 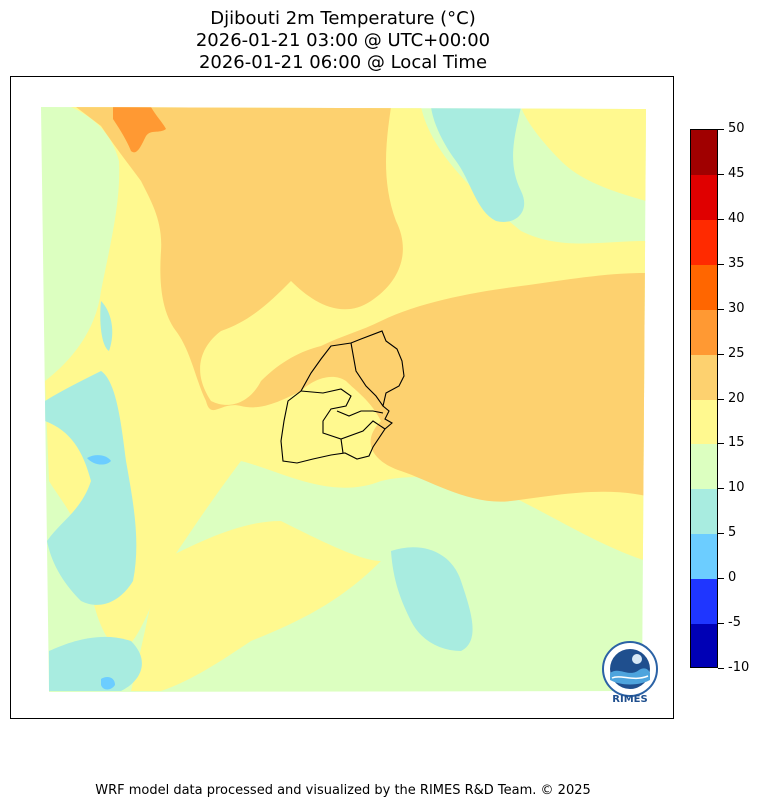 I want to click on logo-text: RIMES, so click(x=629, y=699).